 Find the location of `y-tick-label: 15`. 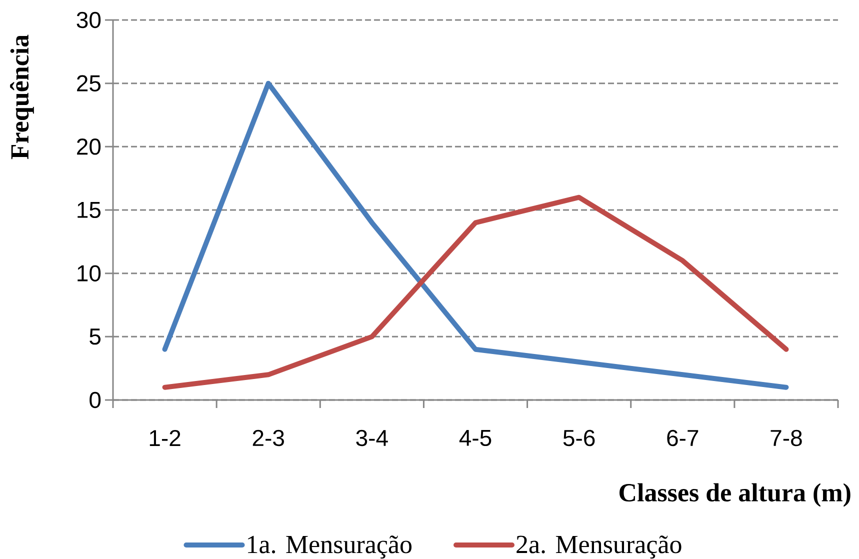

y-tick-label: 15 is located at coordinates (89, 210).